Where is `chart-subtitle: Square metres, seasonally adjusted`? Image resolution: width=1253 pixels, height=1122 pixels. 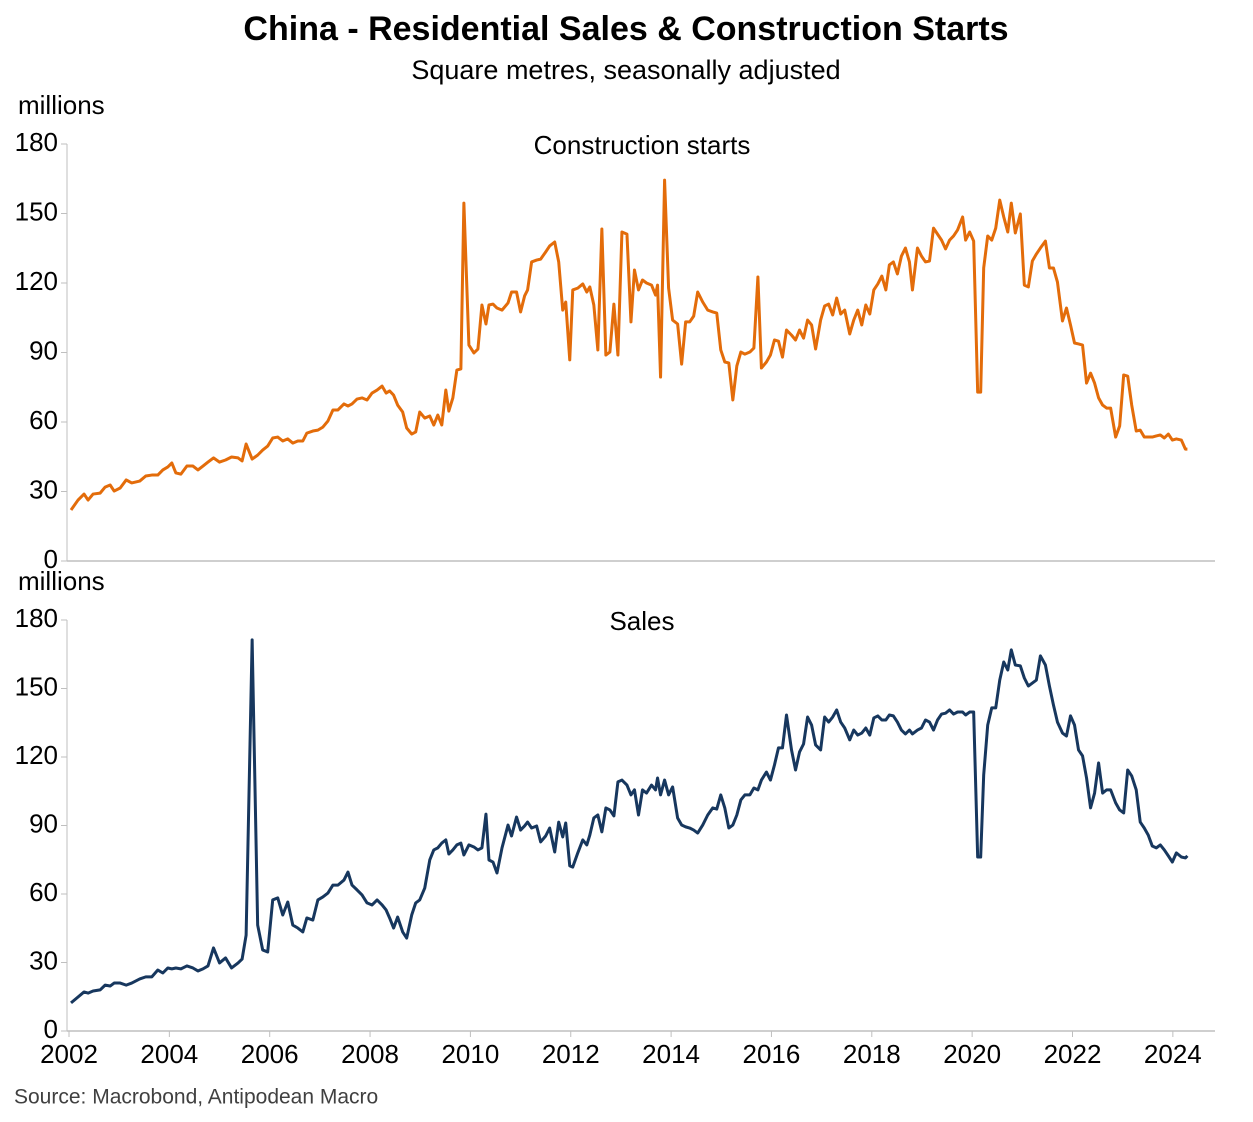
chart-subtitle: Square metres, seasonally adjusted is located at coordinates (625, 70).